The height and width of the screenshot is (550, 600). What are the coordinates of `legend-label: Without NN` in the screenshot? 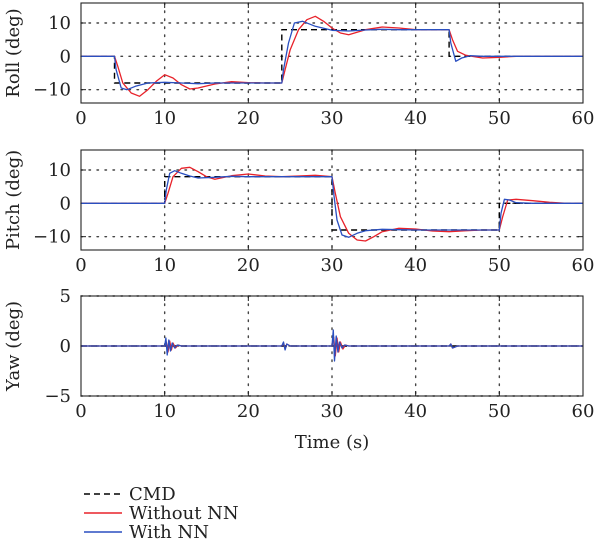 It's located at (184, 513).